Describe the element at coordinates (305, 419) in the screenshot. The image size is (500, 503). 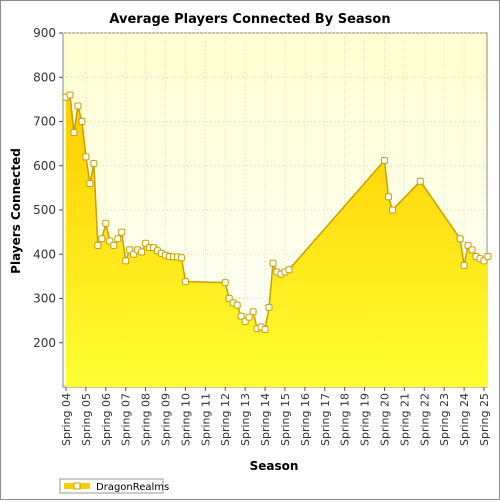
I see `x-tick-label: Spring 16` at that location.